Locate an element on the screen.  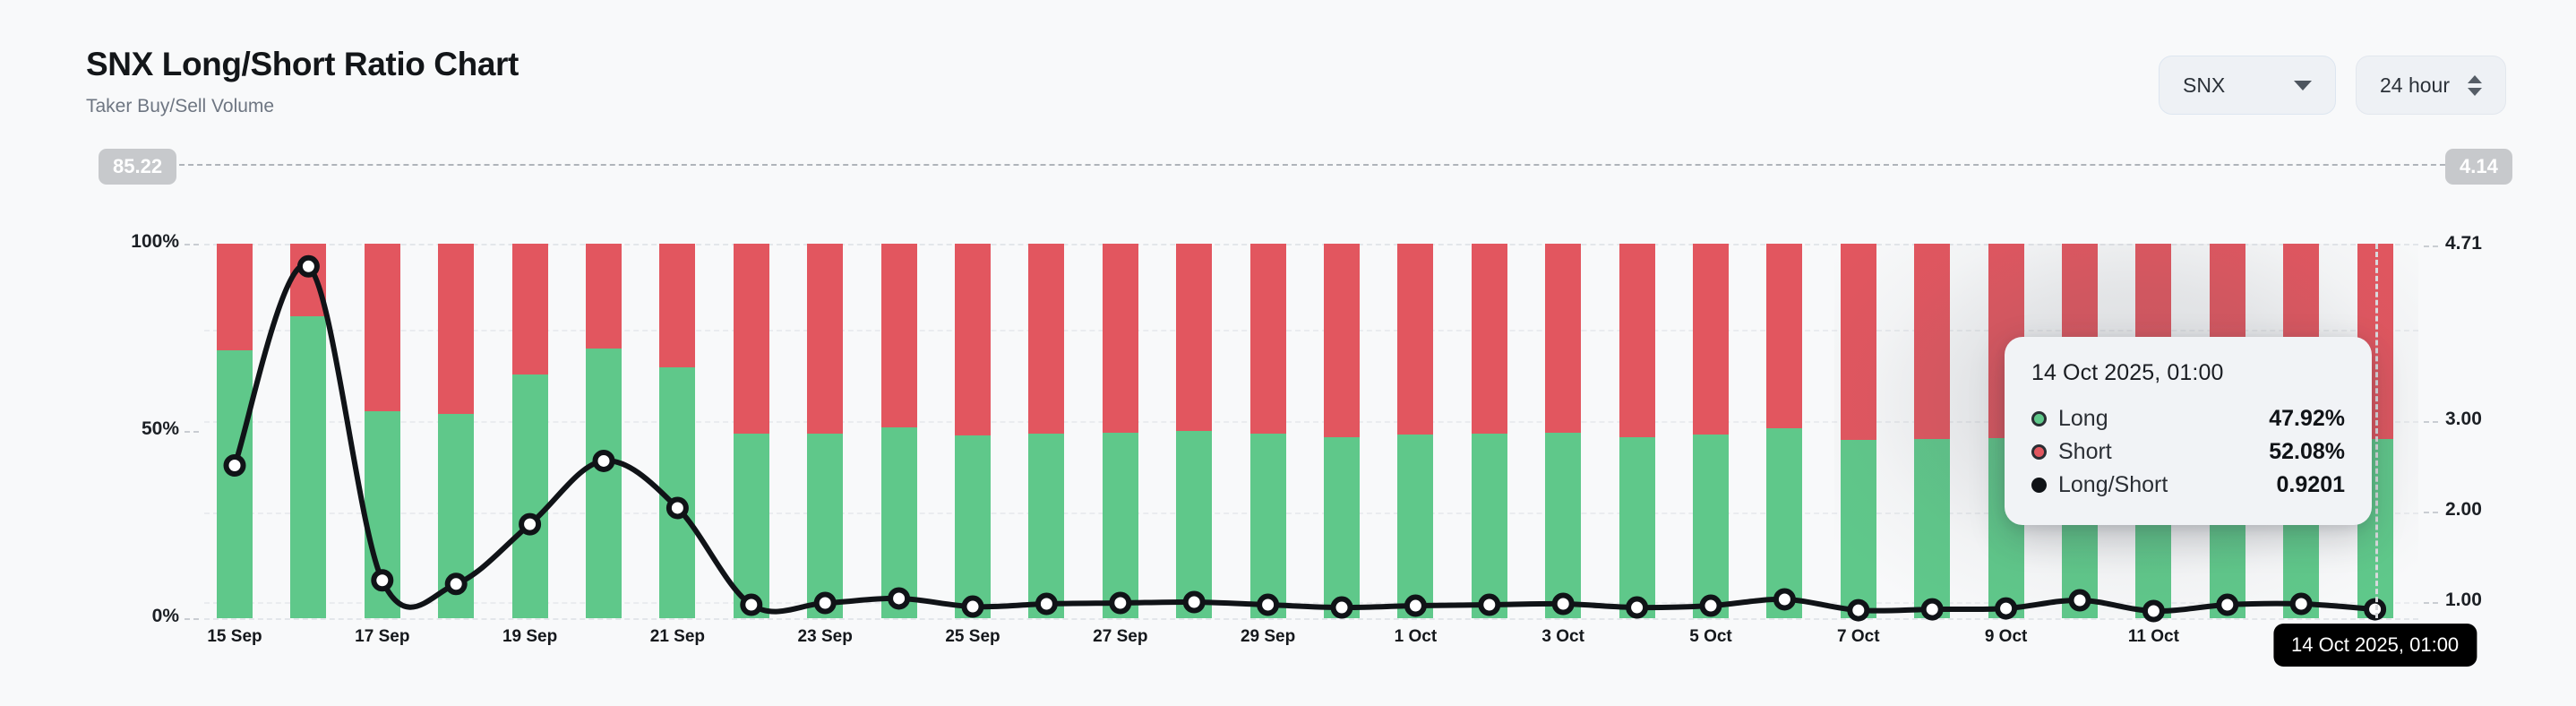
bar-28-sep is located at coordinates (1194, 431).